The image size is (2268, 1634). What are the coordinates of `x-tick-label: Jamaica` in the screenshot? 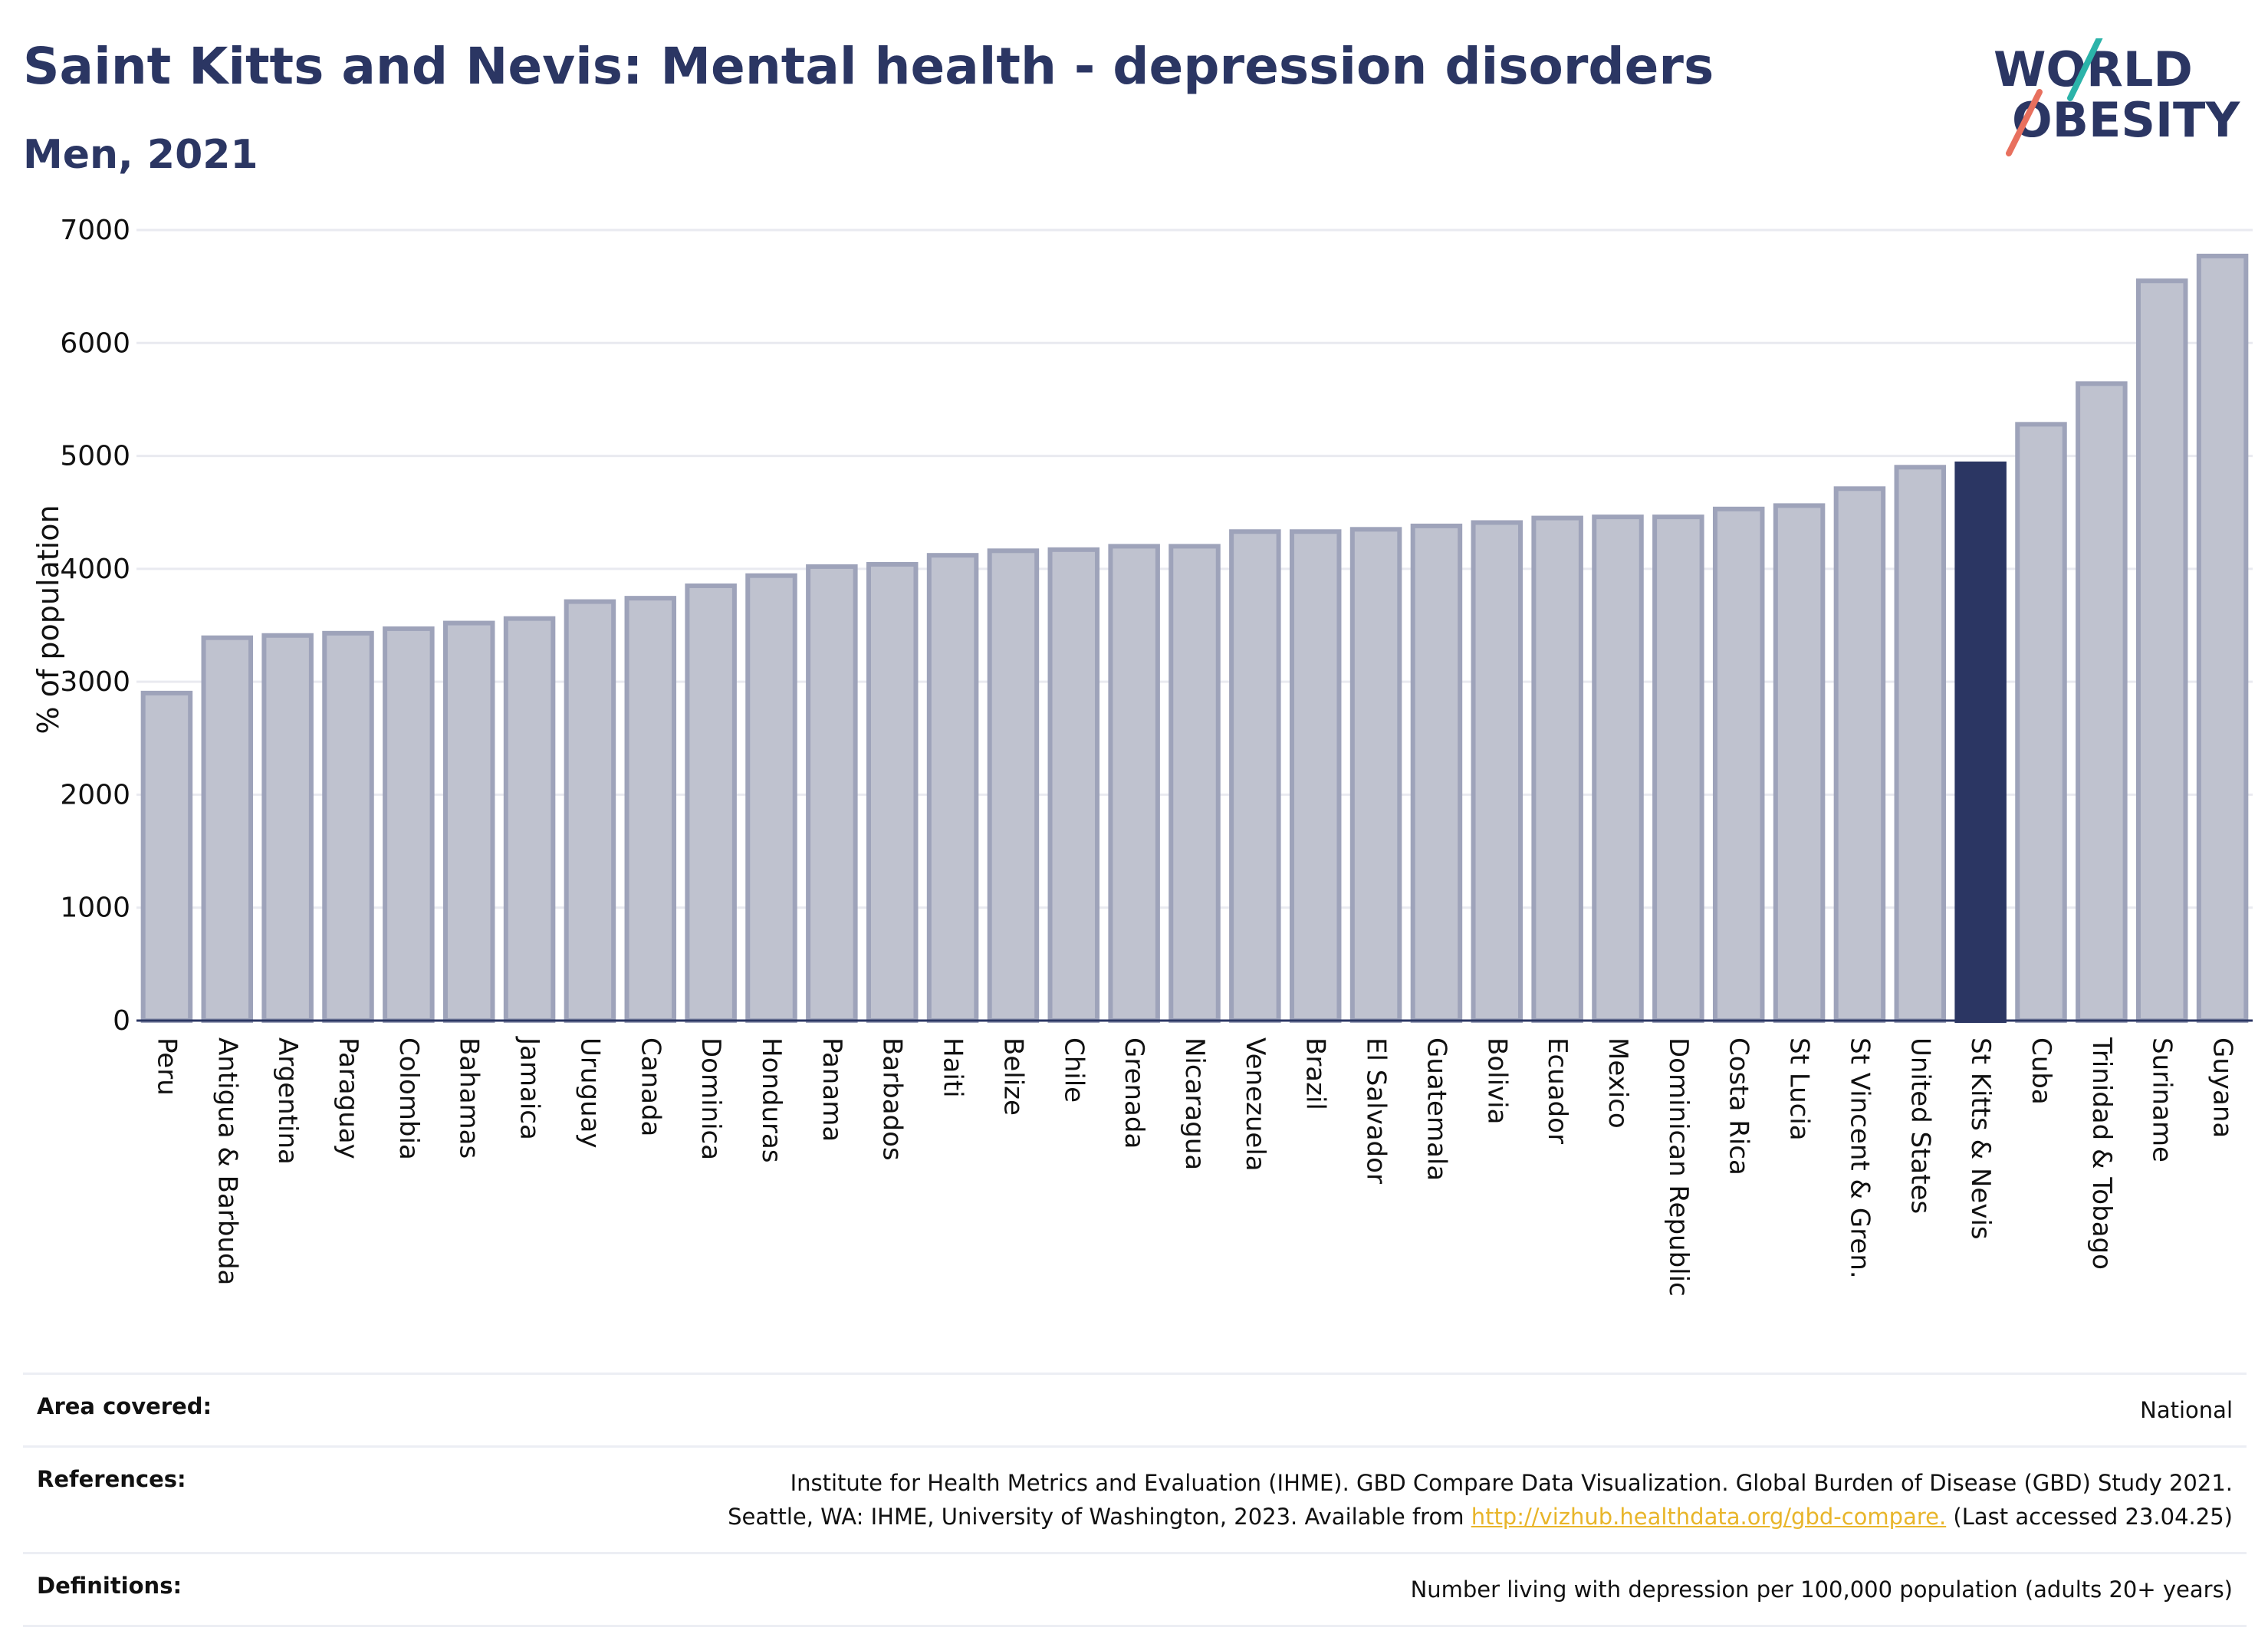 It's located at (529, 1088).